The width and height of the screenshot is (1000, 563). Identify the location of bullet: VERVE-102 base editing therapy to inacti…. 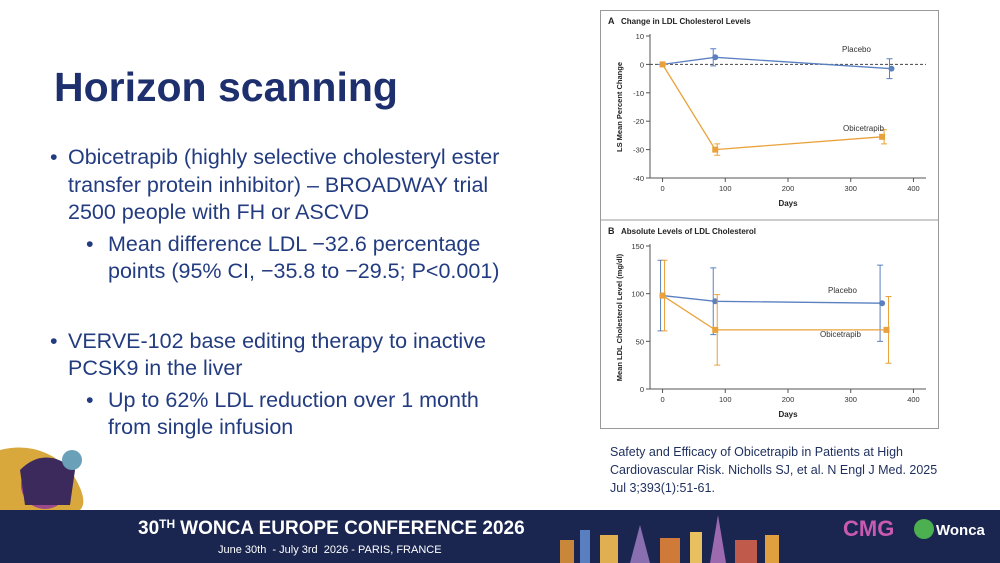
(274, 355).